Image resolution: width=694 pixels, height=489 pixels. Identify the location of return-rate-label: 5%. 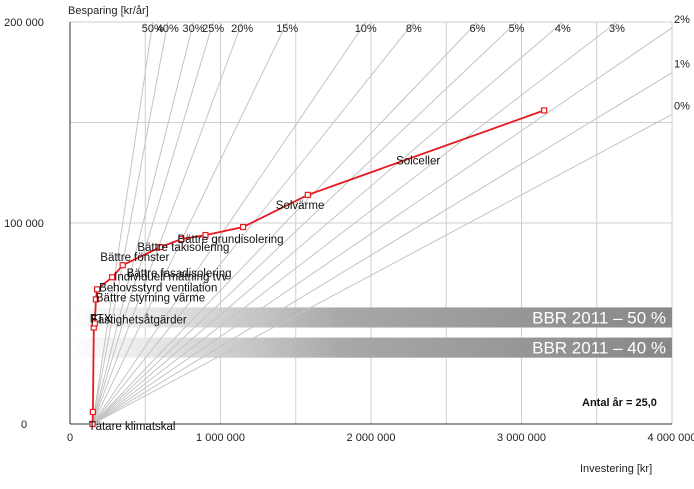
(517, 29).